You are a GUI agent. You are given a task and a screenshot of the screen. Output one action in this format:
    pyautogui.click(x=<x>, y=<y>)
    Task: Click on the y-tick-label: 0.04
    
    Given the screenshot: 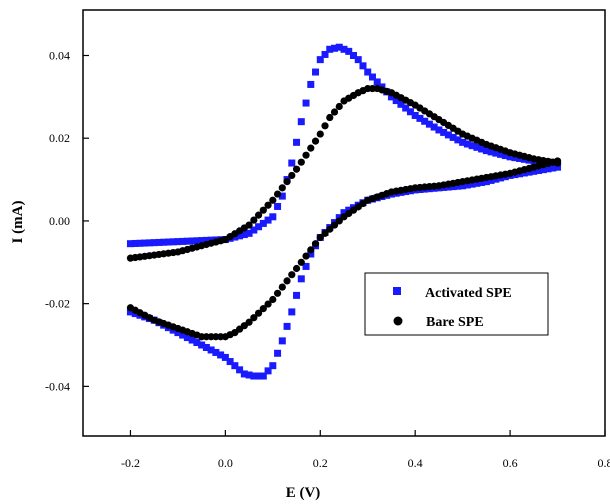 What is the action you would take?
    pyautogui.click(x=59, y=55)
    